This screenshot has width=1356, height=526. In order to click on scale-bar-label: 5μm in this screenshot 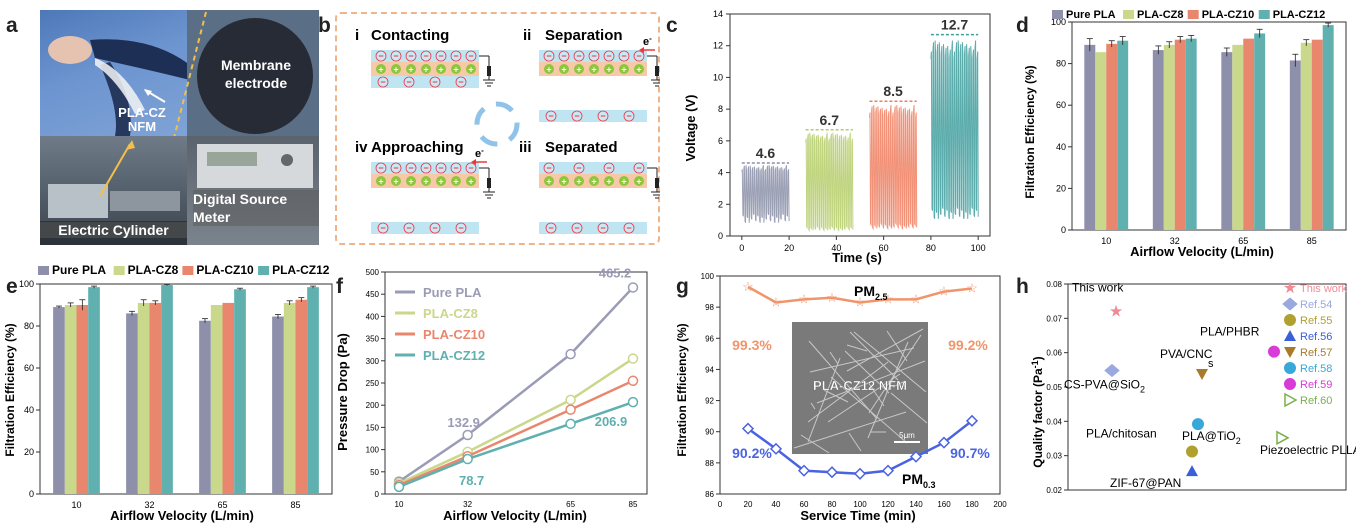, I will do `click(907, 435)`.